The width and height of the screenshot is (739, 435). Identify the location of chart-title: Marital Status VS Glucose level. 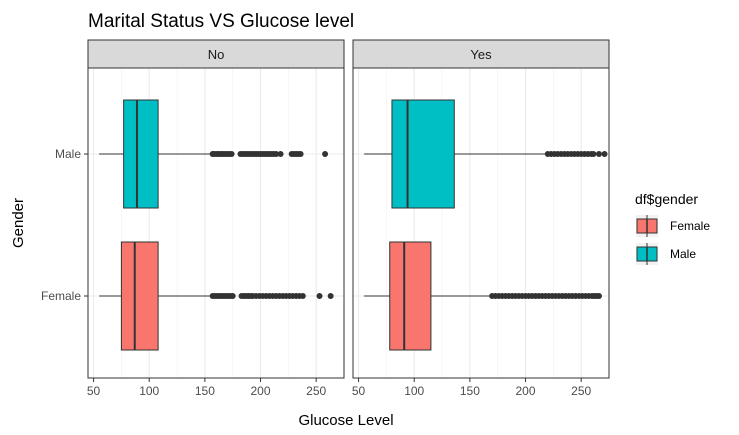
(221, 21).